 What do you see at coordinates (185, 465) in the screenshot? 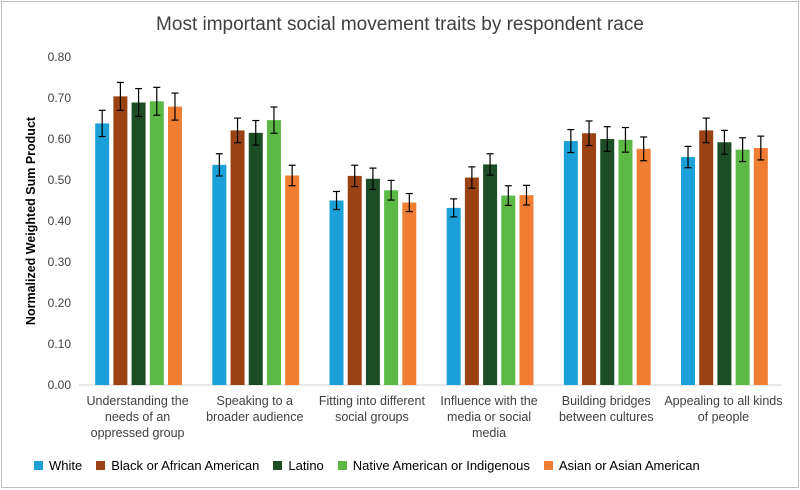
I see `legend-label: Black or African American` at bounding box center [185, 465].